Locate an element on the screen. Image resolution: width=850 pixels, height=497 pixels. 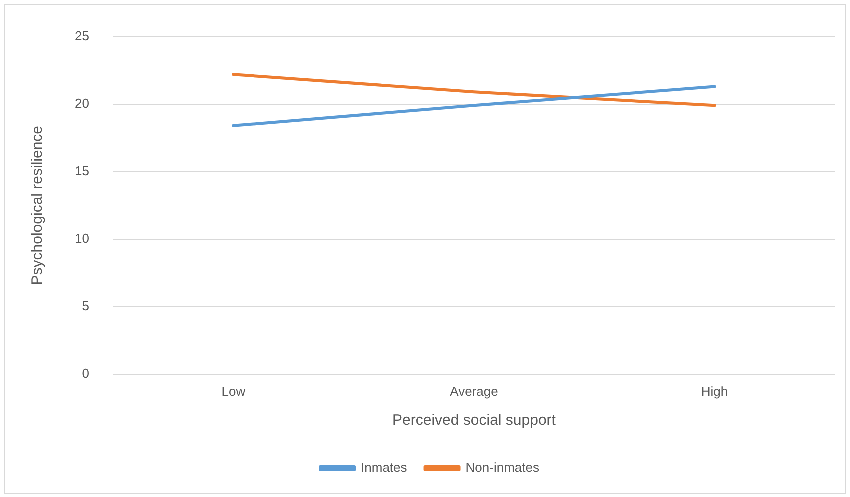
legend-label: Non-inmates is located at coordinates (503, 468).